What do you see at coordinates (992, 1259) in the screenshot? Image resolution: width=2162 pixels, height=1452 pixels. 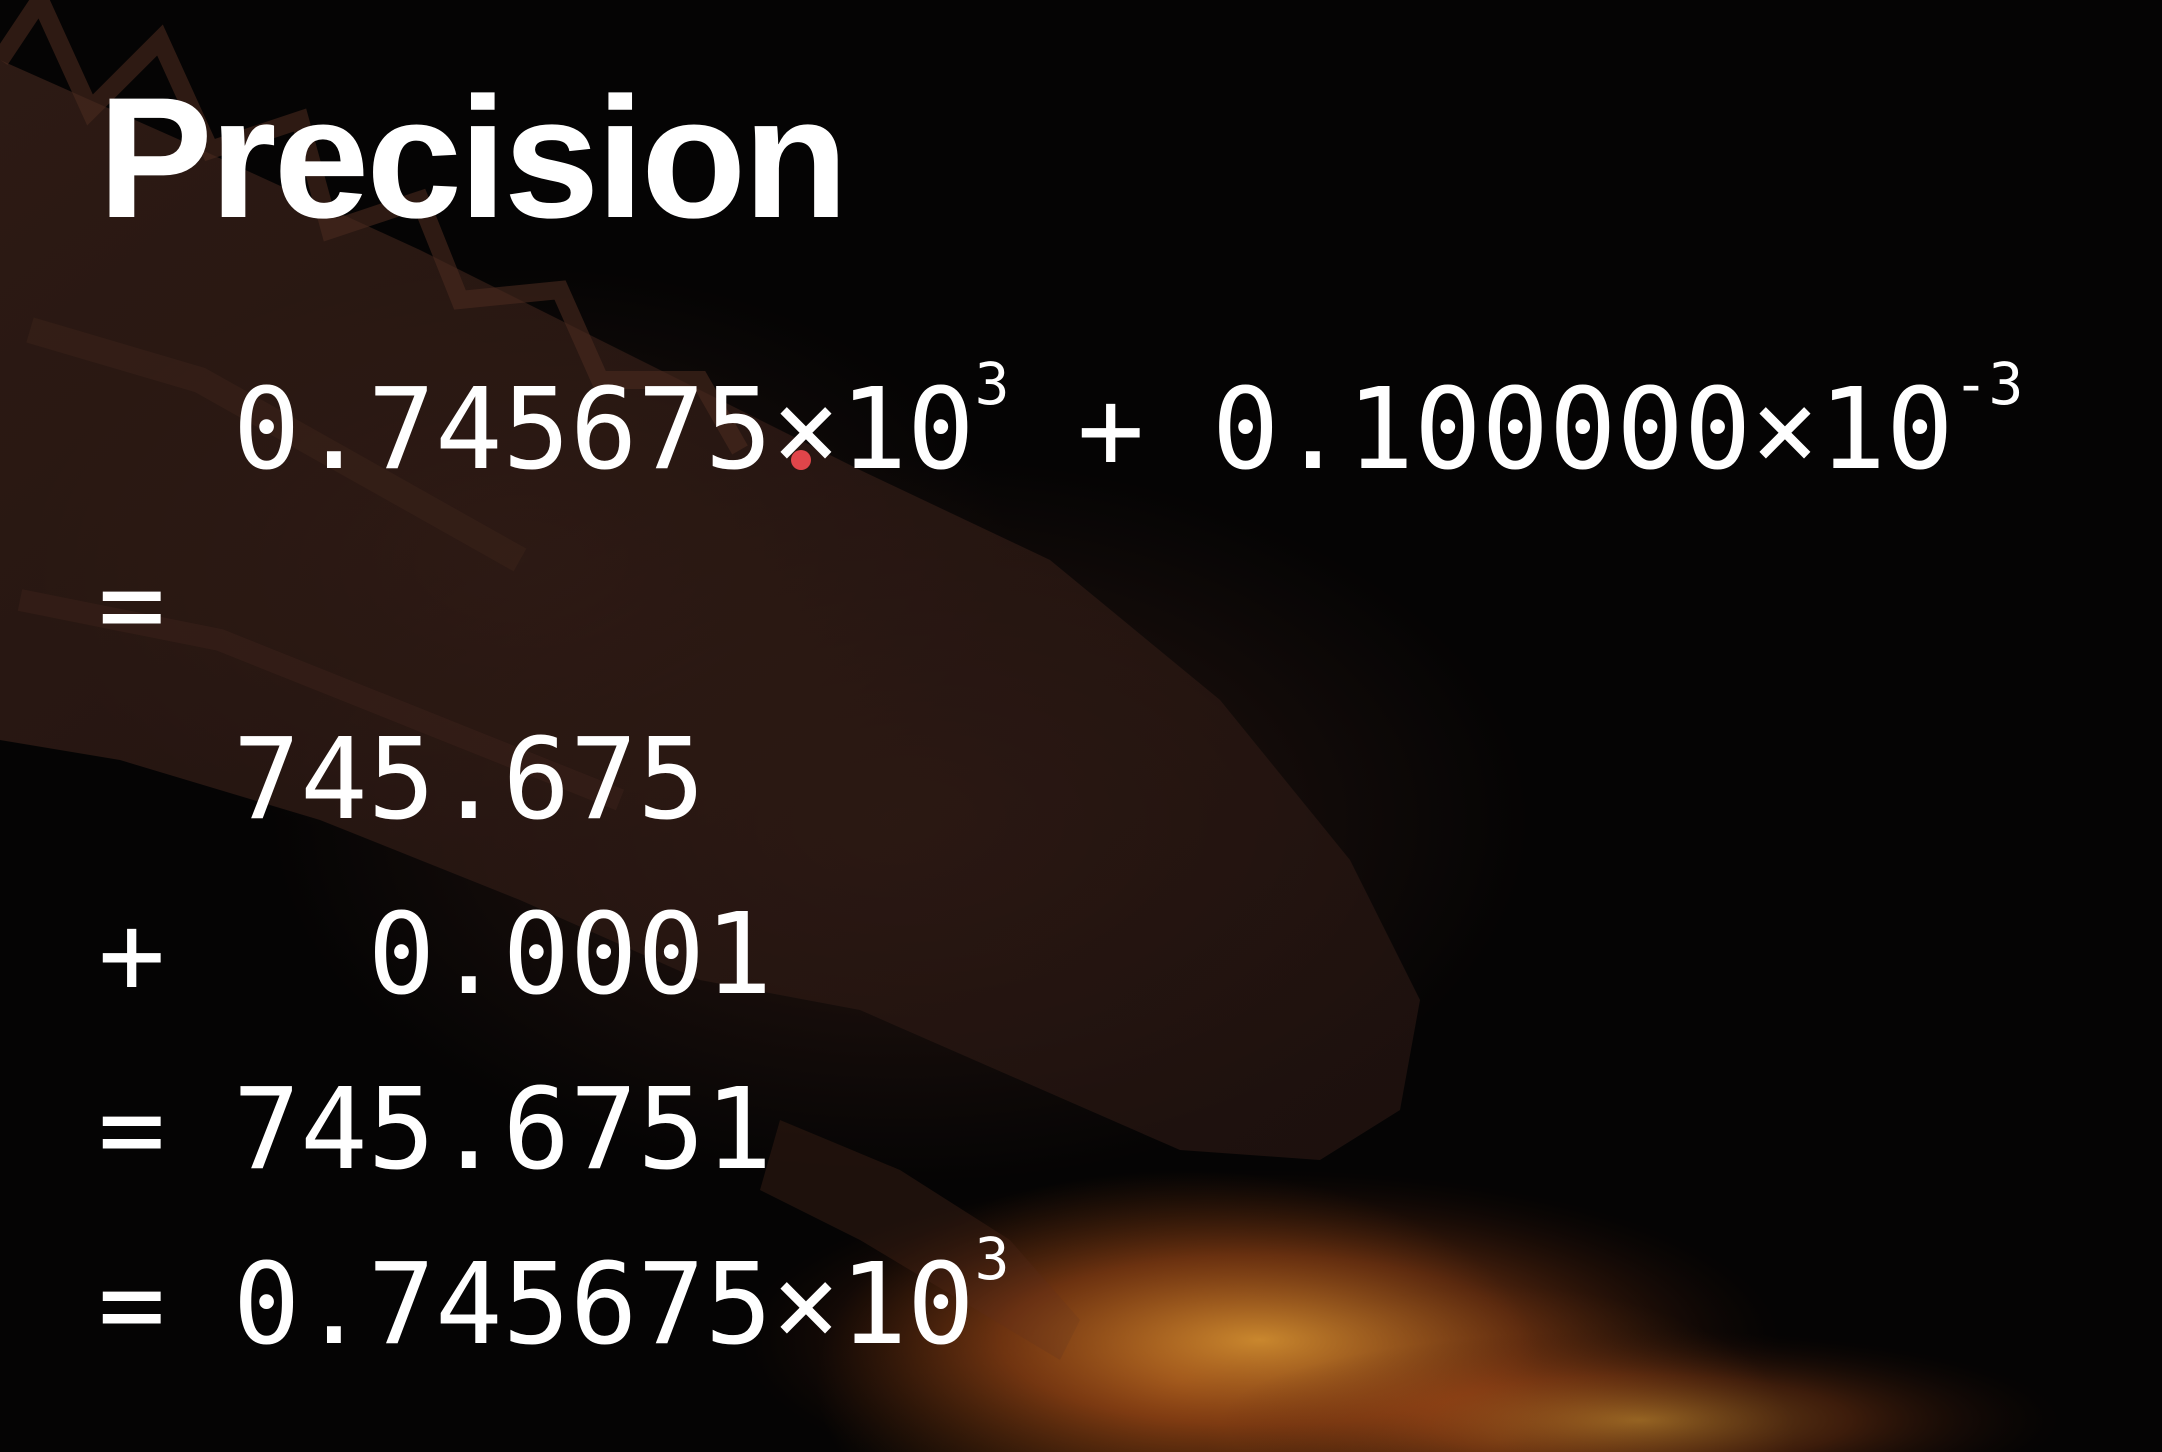 I see `result-exponent: 3` at bounding box center [992, 1259].